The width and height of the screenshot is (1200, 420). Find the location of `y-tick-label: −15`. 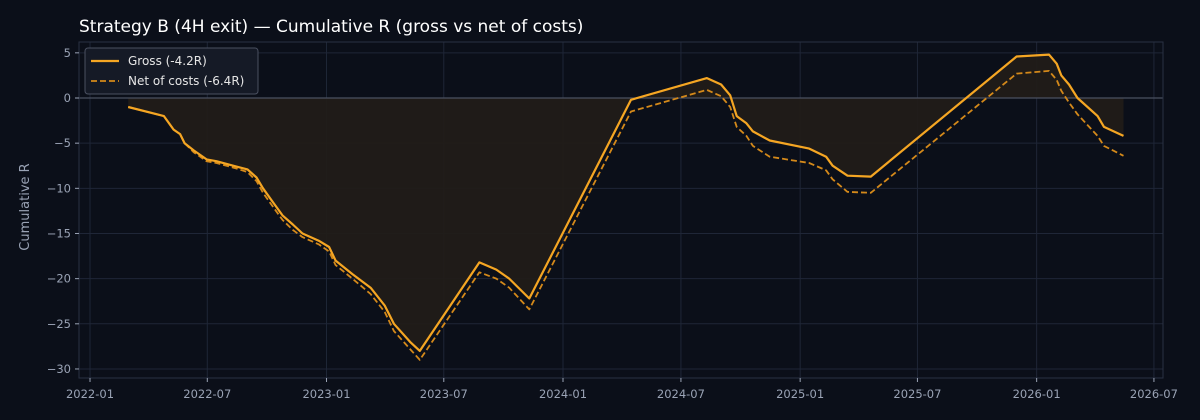

y-tick-label: −15 is located at coordinates (59, 233).